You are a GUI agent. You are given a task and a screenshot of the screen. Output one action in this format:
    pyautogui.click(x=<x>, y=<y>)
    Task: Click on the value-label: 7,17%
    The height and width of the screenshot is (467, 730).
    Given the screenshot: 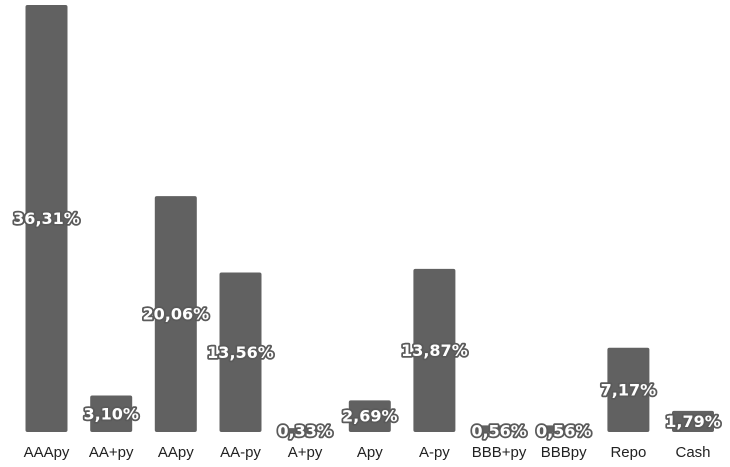 What is the action you would take?
    pyautogui.click(x=629, y=389)
    